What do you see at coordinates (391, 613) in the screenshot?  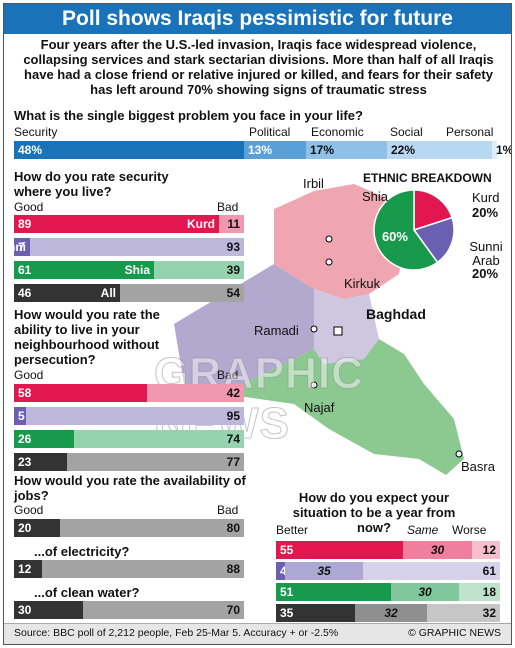 I see `q5-value: 32` at bounding box center [391, 613].